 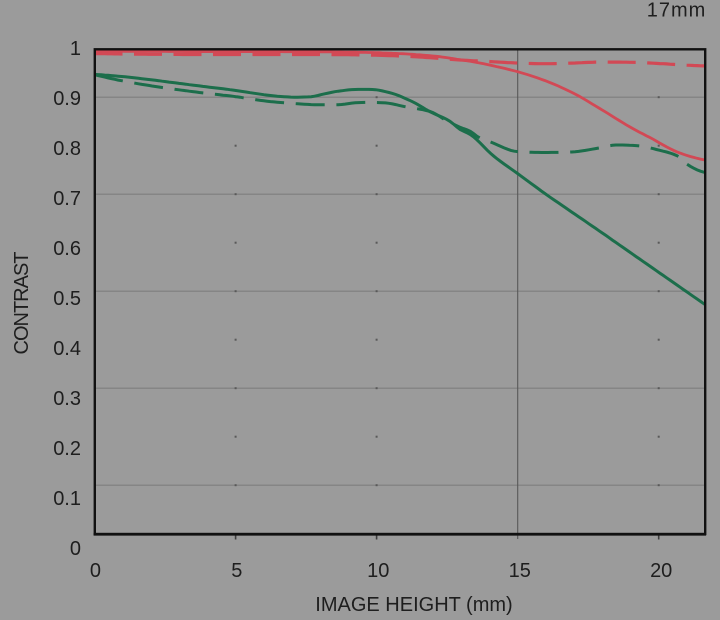 What do you see at coordinates (67, 449) in the screenshot?
I see `svg-text: 0.2` at bounding box center [67, 449].